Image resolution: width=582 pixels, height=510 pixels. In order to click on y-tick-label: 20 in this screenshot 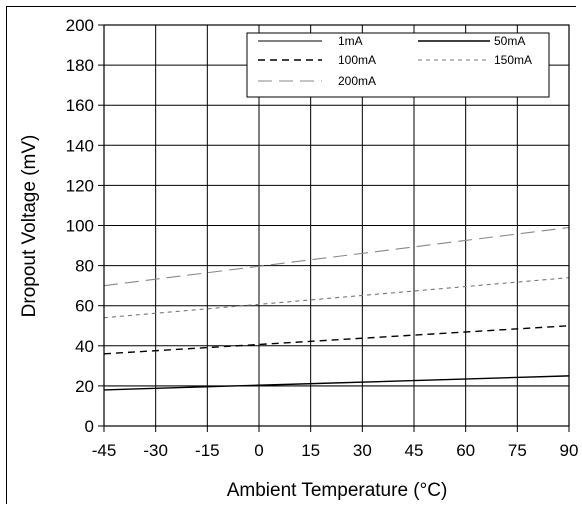, I will do `click(84, 386)`.